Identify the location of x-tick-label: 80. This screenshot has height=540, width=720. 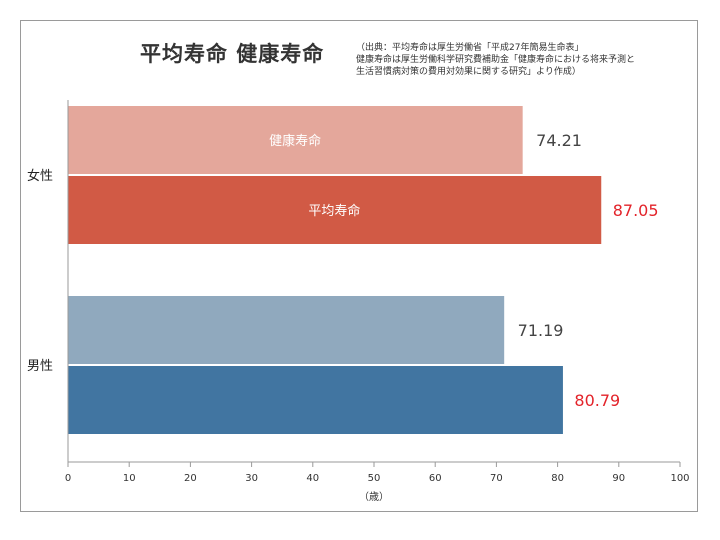
(557, 478).